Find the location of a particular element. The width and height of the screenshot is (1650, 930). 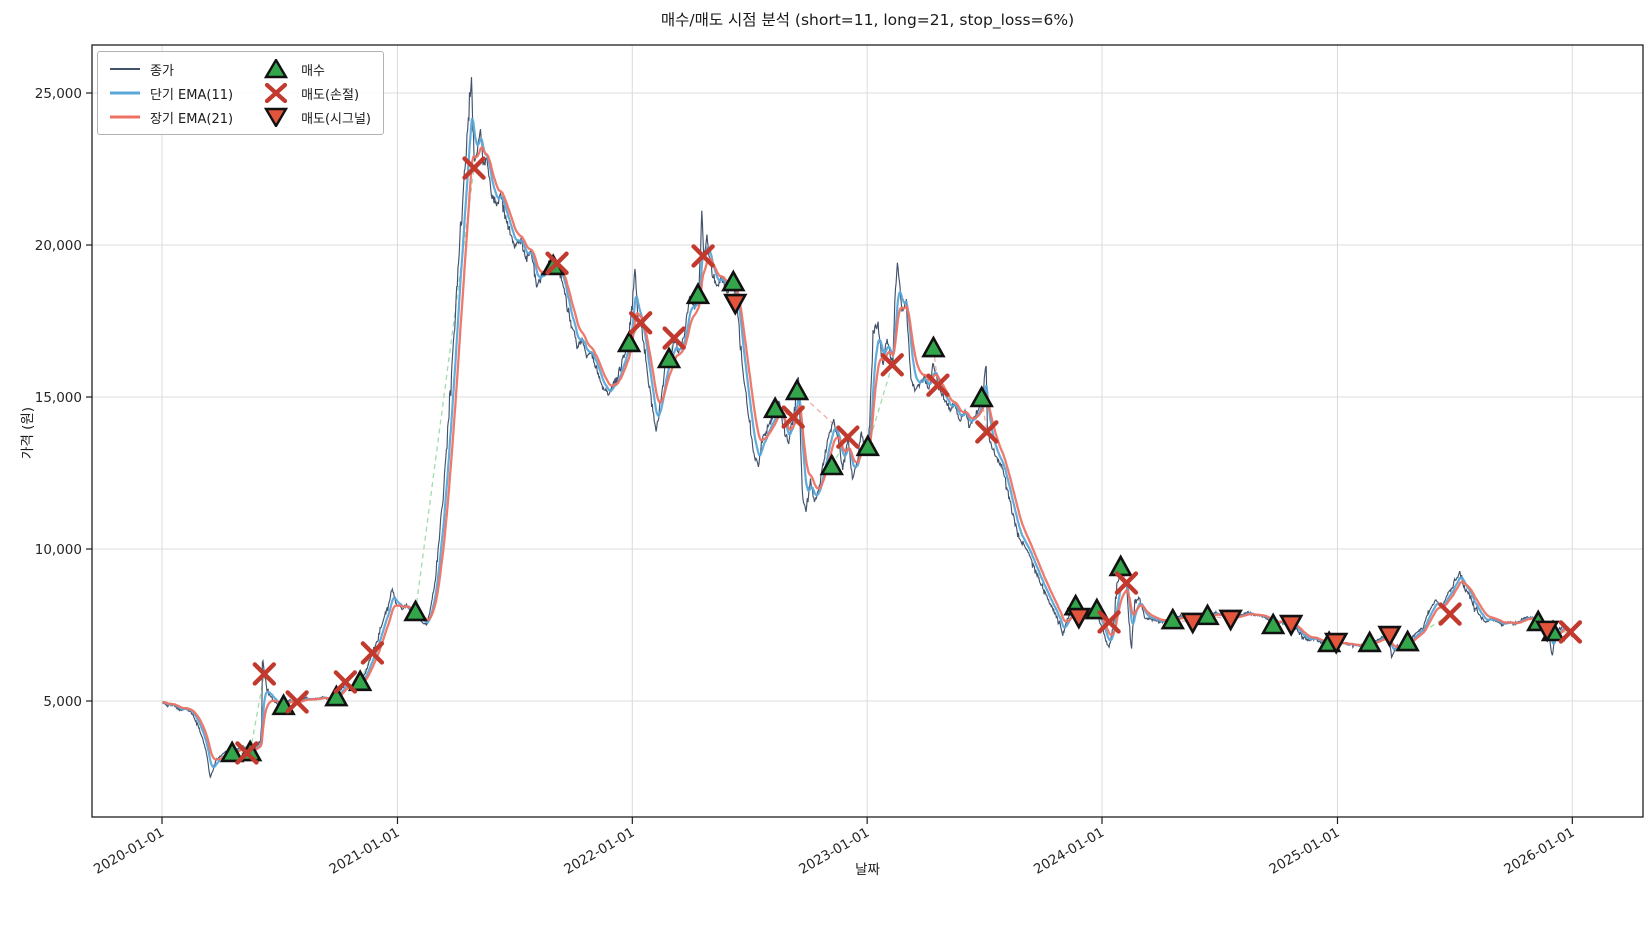

ema-long-line-swatch is located at coordinates (125, 117).